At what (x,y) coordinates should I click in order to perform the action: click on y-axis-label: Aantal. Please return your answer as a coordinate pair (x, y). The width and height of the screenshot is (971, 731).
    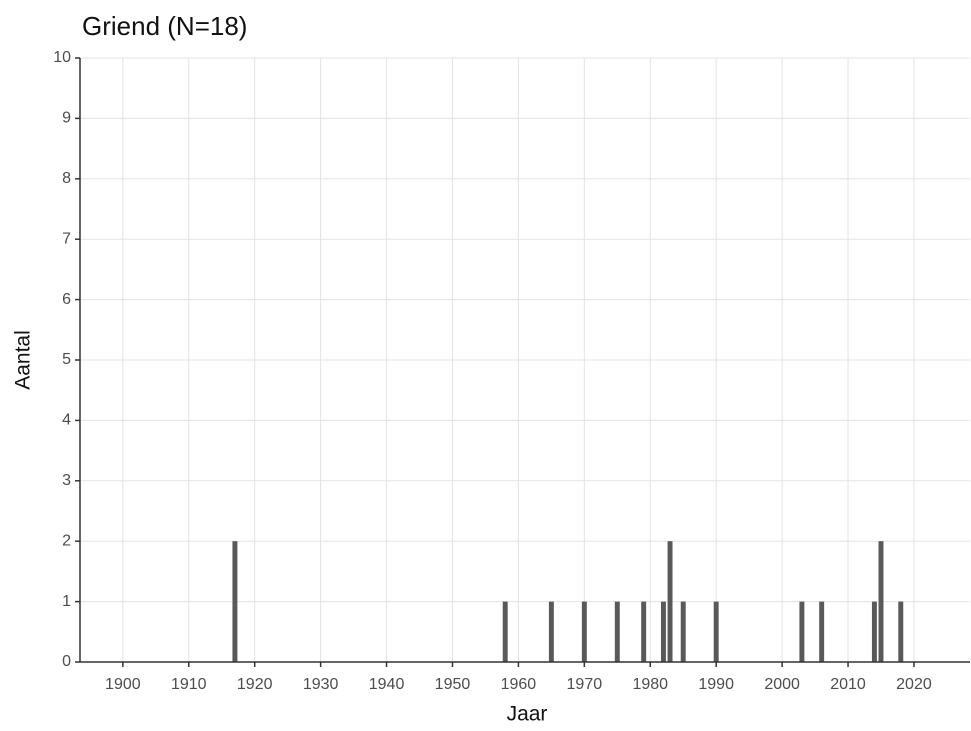
    Looking at the image, I should click on (23, 360).